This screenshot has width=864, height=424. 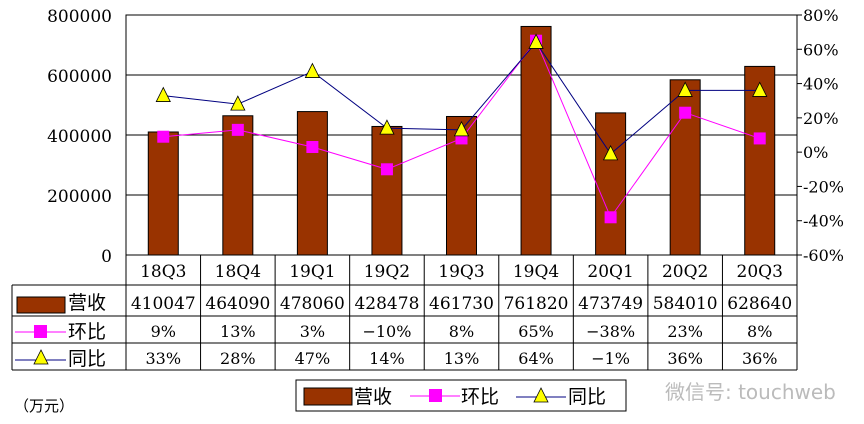 What do you see at coordinates (685, 112) in the screenshot?
I see `point-环比-20Q2` at bounding box center [685, 112].